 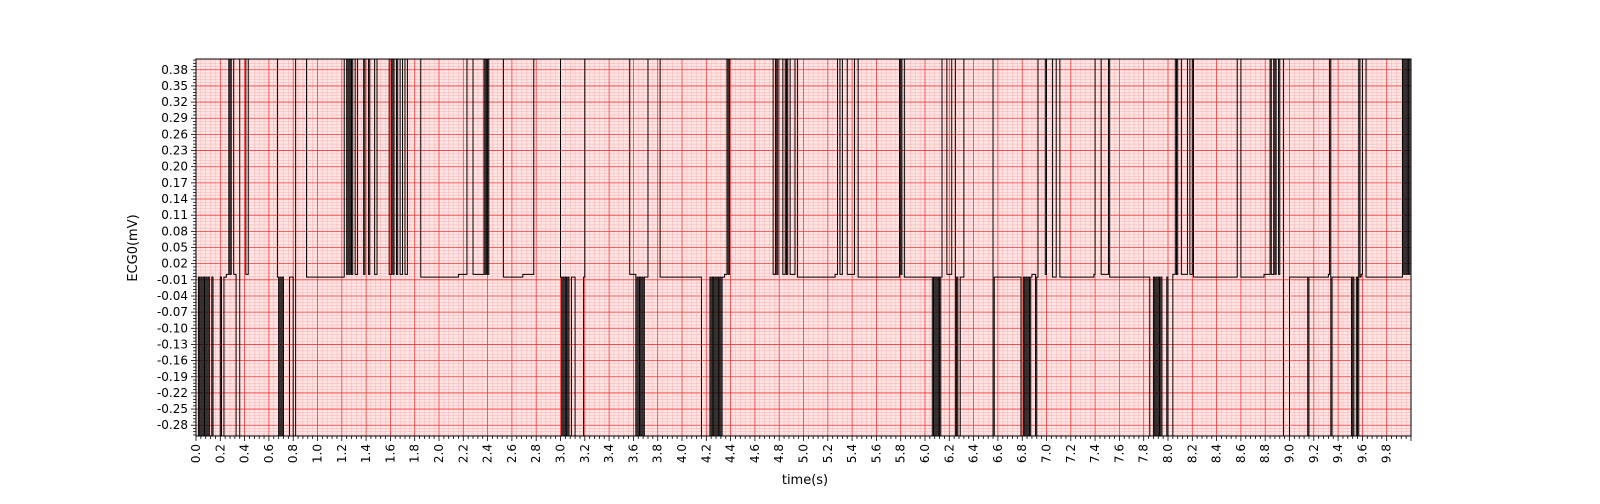 What do you see at coordinates (172, 312) in the screenshot?
I see `y-tick-label: -0.07` at bounding box center [172, 312].